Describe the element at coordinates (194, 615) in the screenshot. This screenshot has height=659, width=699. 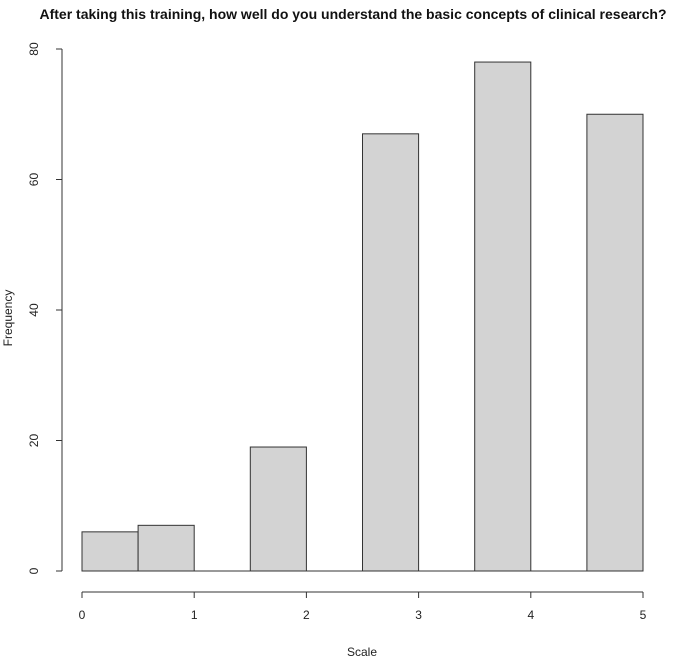
I see `x-tick-label-1: 1` at that location.